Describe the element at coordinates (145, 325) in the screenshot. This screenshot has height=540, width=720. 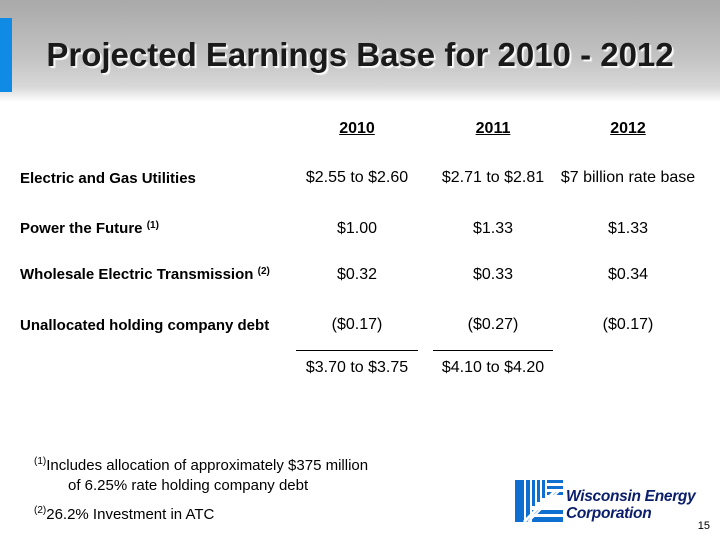
I see `row-label-unallocated-debt: Unallocated holding company debt` at that location.